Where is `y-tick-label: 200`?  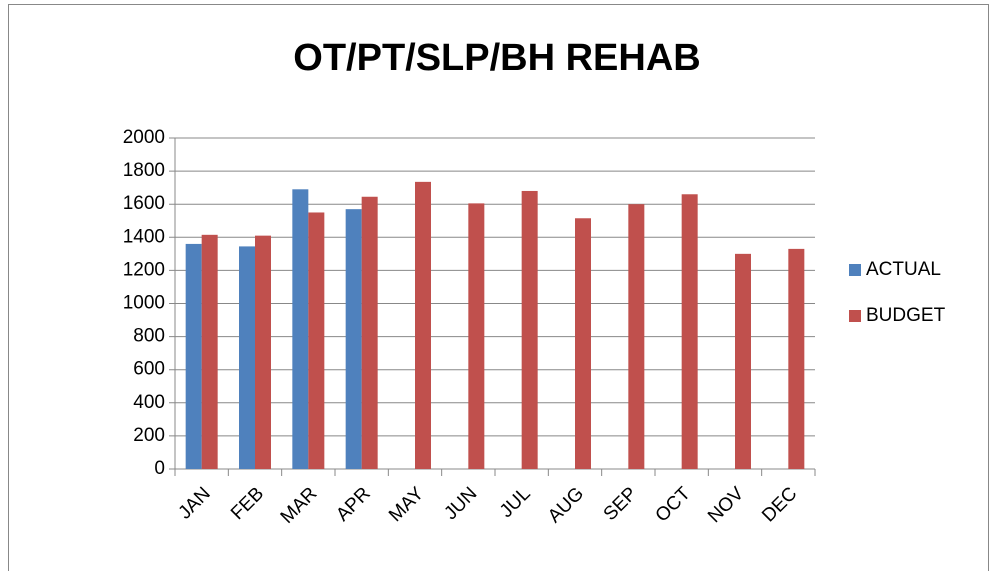
y-tick-label: 200 is located at coordinates (149, 435).